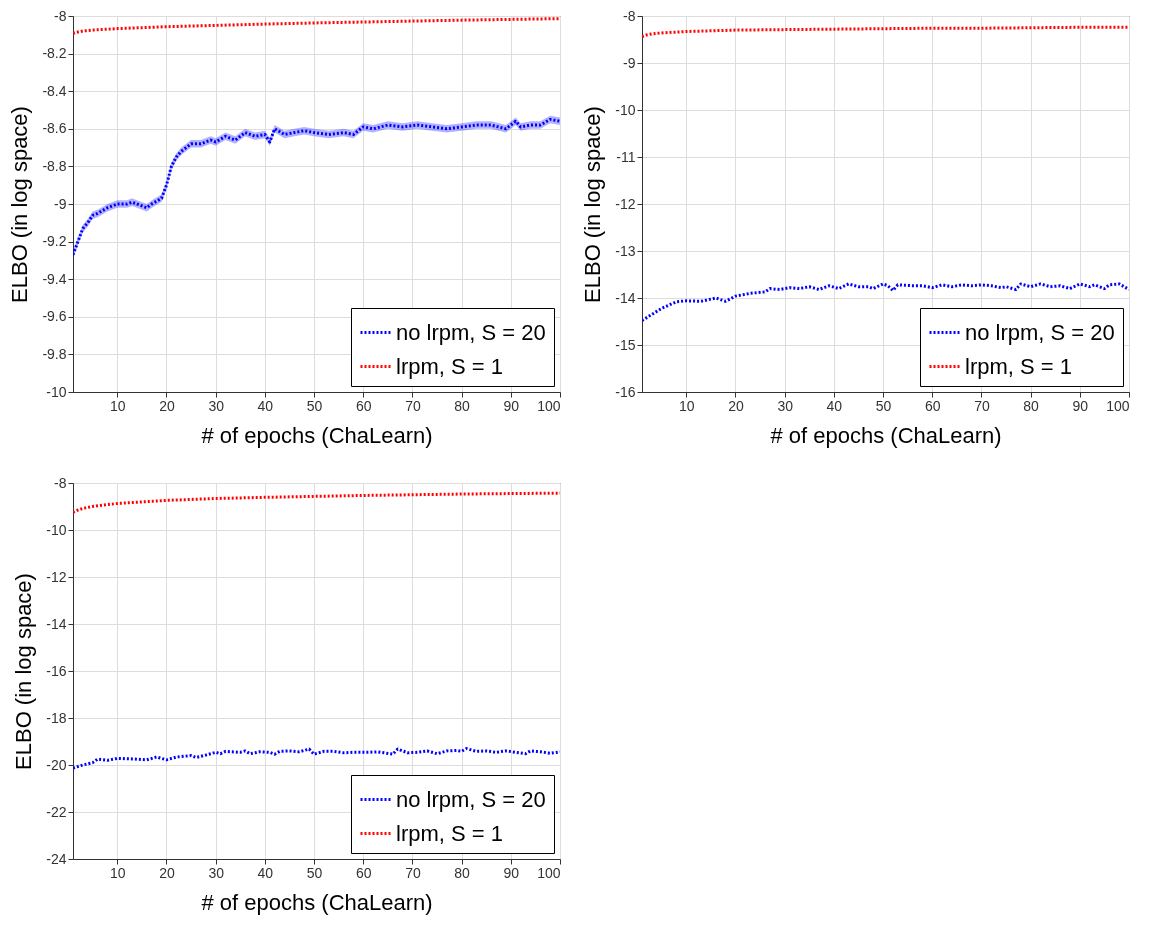 This screenshot has height=937, width=1154. Describe the element at coordinates (56, 811) in the screenshot. I see `y-tick-label: -22` at that location.